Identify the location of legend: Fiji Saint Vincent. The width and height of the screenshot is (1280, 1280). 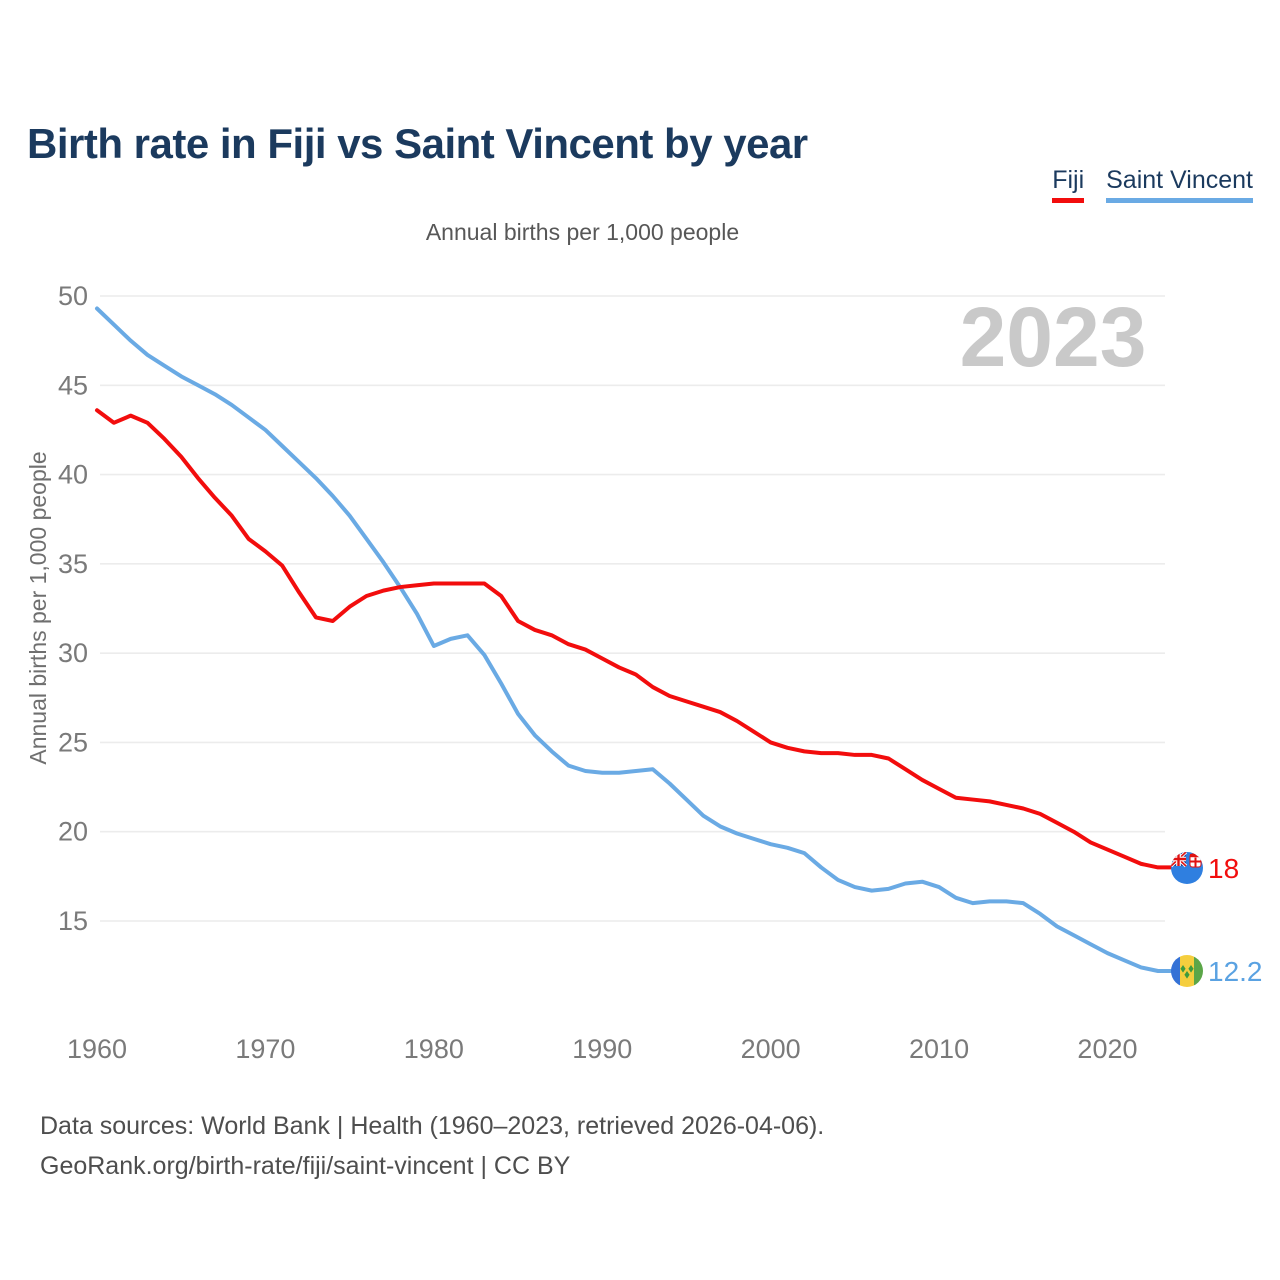
(1152, 184).